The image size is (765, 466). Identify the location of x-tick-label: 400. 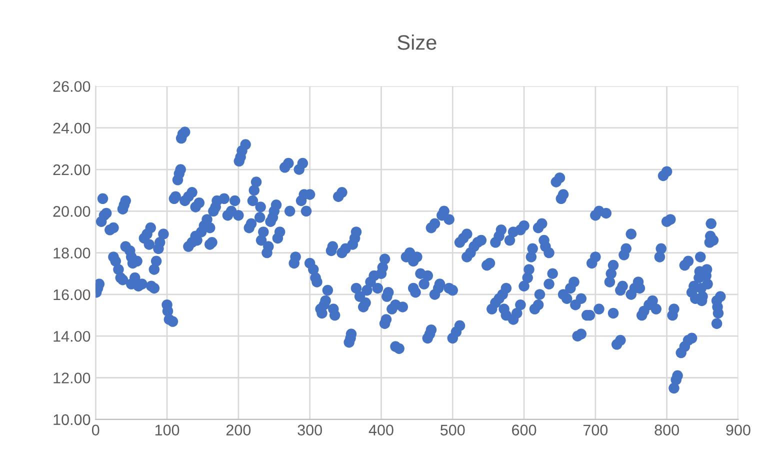
(381, 430).